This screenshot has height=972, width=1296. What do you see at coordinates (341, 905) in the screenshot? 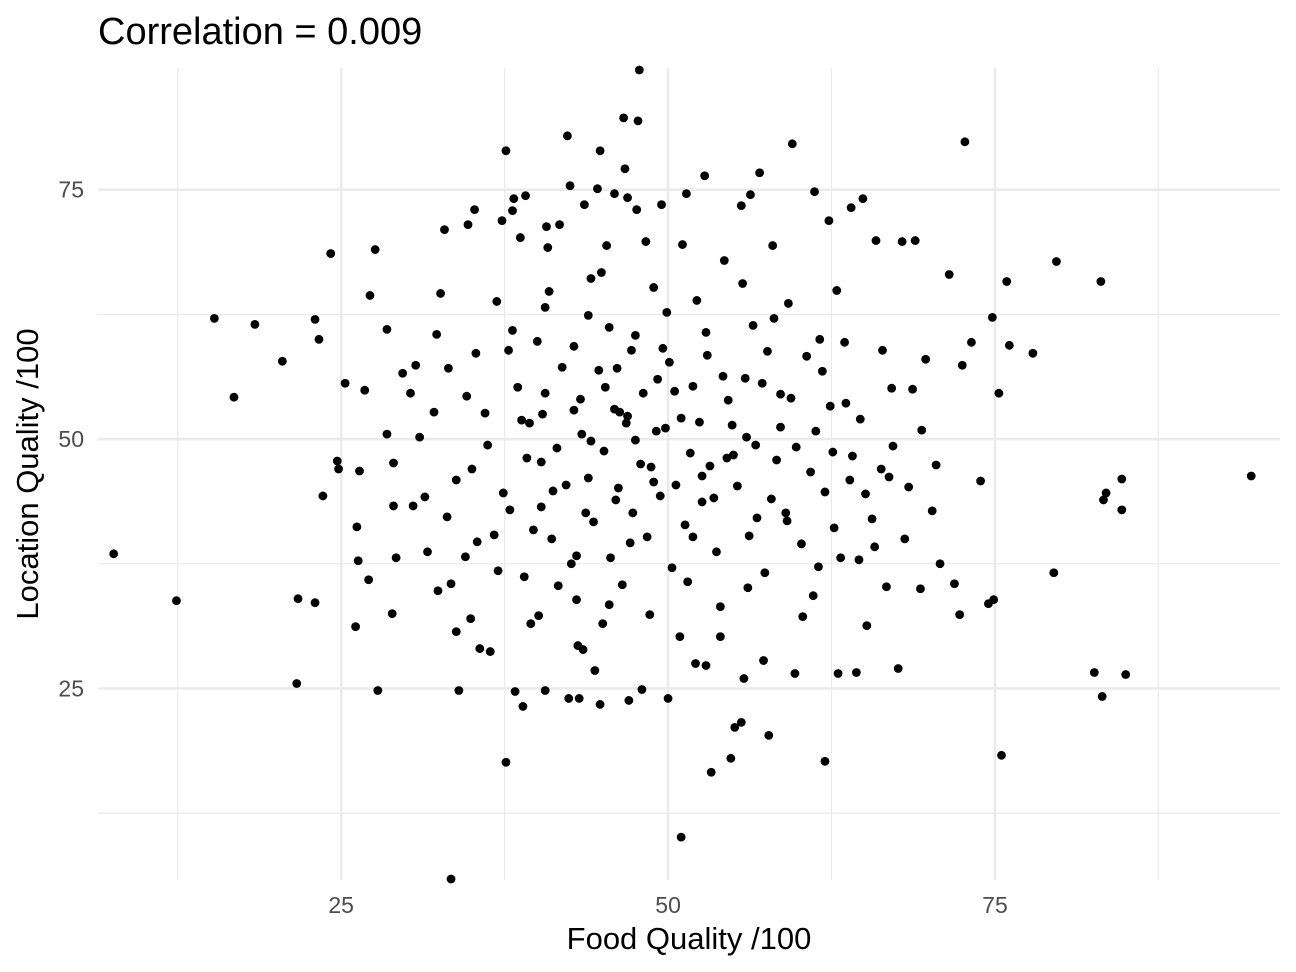
I see `x-tick-label: 25` at bounding box center [341, 905].